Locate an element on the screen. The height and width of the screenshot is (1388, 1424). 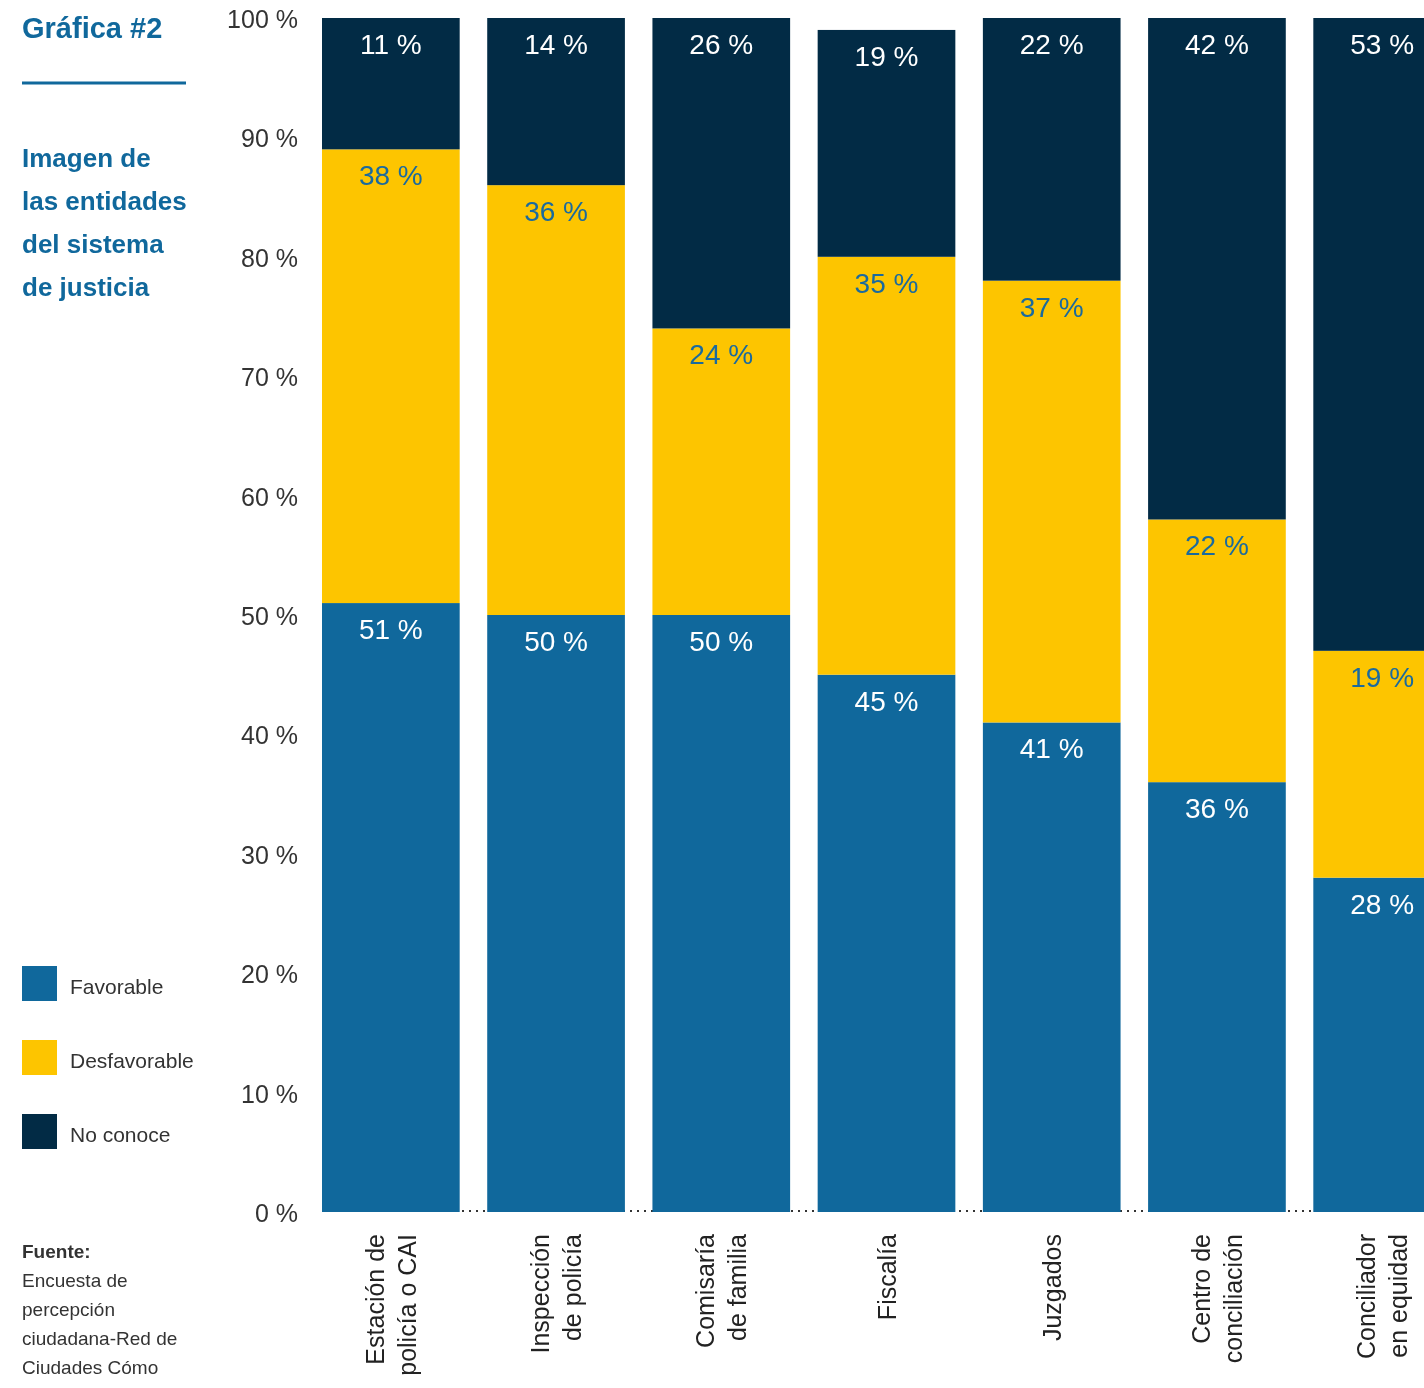
x-tick-label: Juzgados is located at coordinates (1051, 1288).